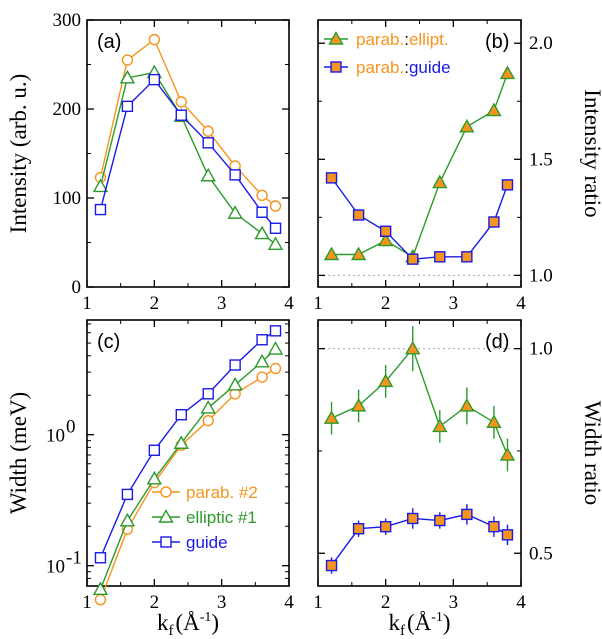 This screenshot has width=602, height=639. I want to click on y-axis-label: Width (meV), so click(18, 453).